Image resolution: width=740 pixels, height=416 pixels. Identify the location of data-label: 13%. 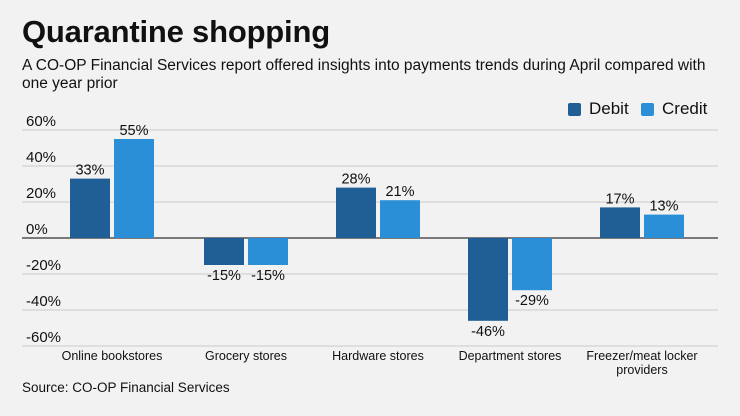
(663, 207).